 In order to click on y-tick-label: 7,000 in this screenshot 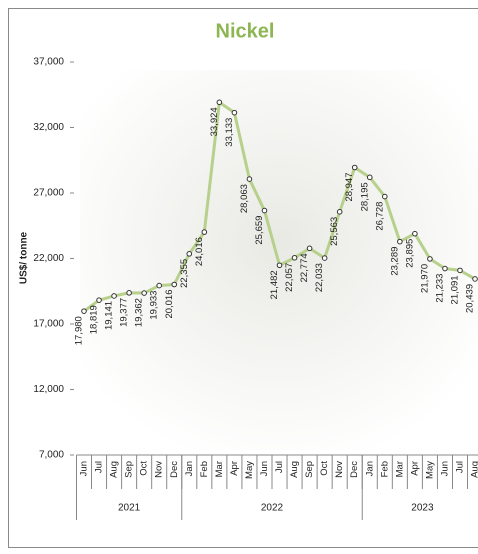, I will do `click(51, 455)`.